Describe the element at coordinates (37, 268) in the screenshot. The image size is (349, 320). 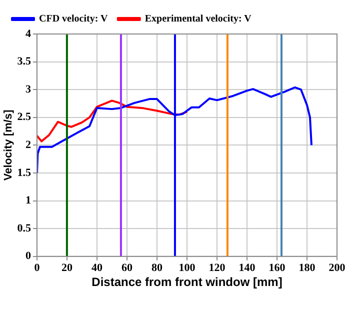
I see `x-tick-label: 0` at that location.